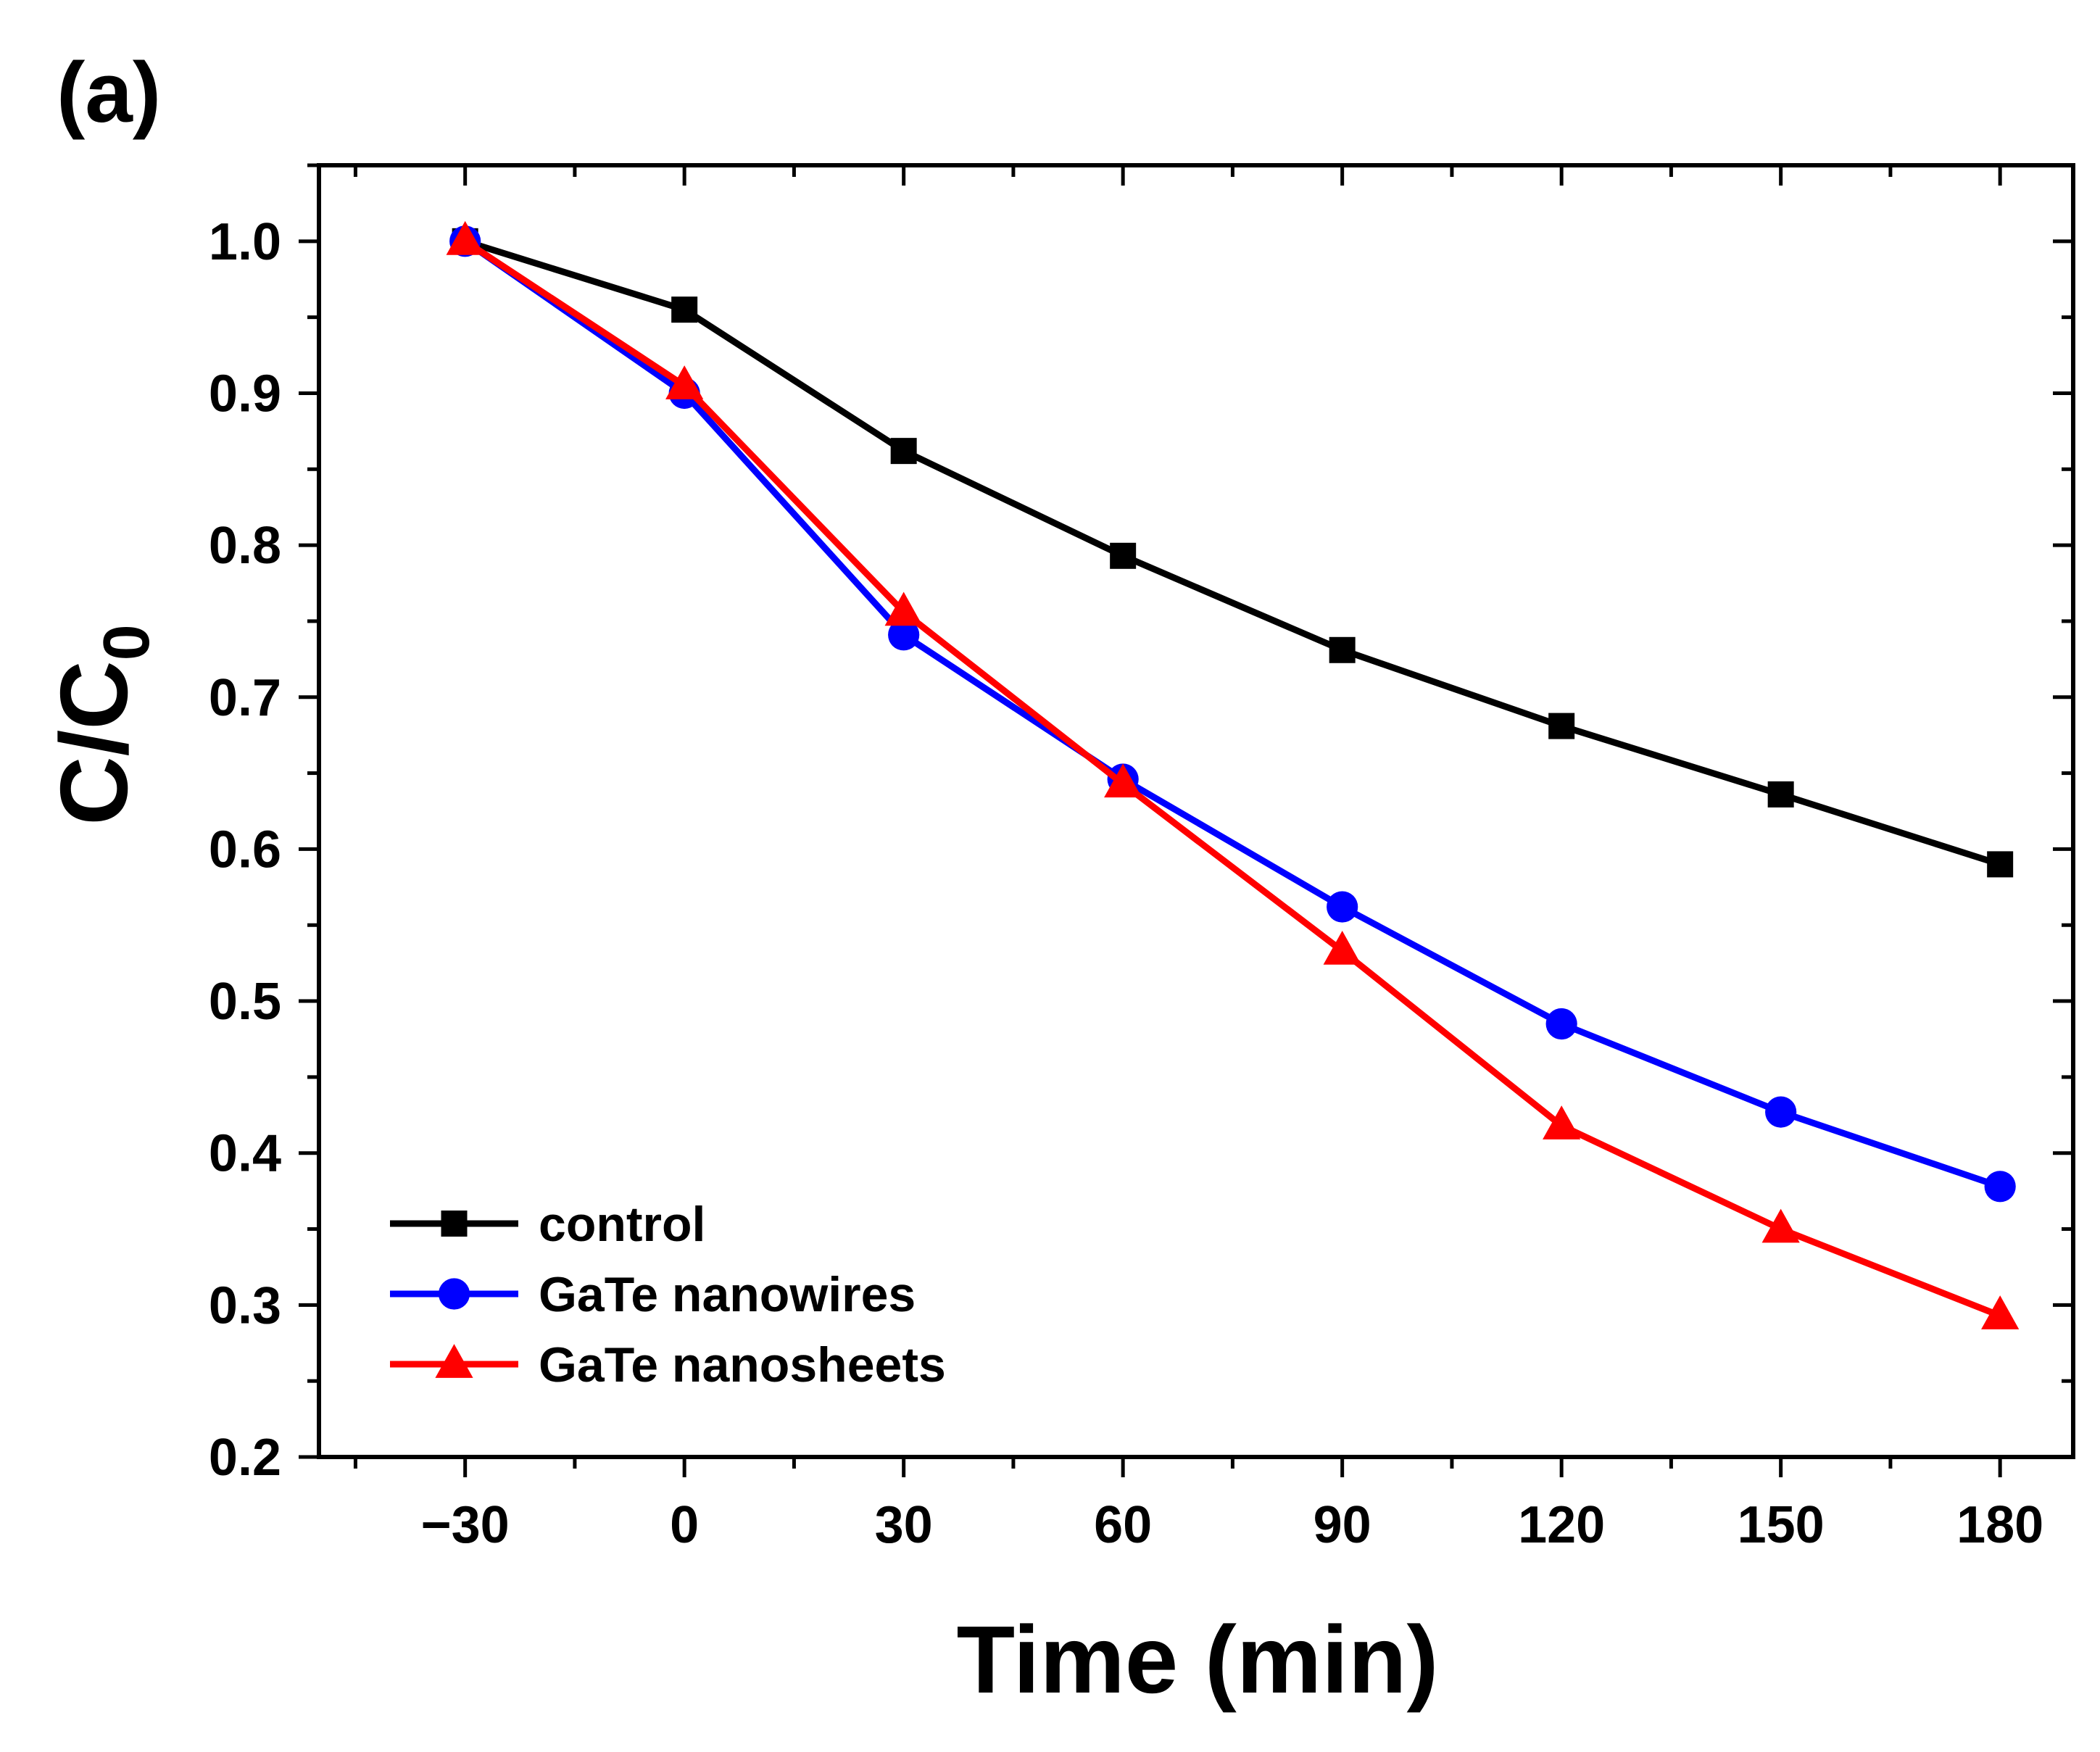  Describe the element at coordinates (1782, 1525) in the screenshot. I see `x-tick-label: 150` at that location.